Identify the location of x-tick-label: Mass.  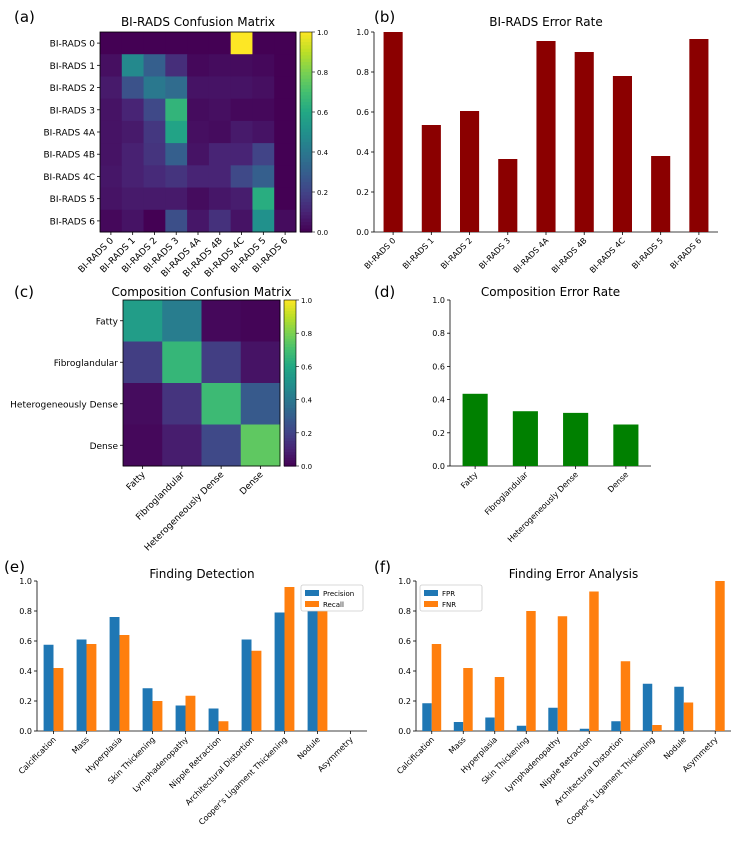
(80, 745).